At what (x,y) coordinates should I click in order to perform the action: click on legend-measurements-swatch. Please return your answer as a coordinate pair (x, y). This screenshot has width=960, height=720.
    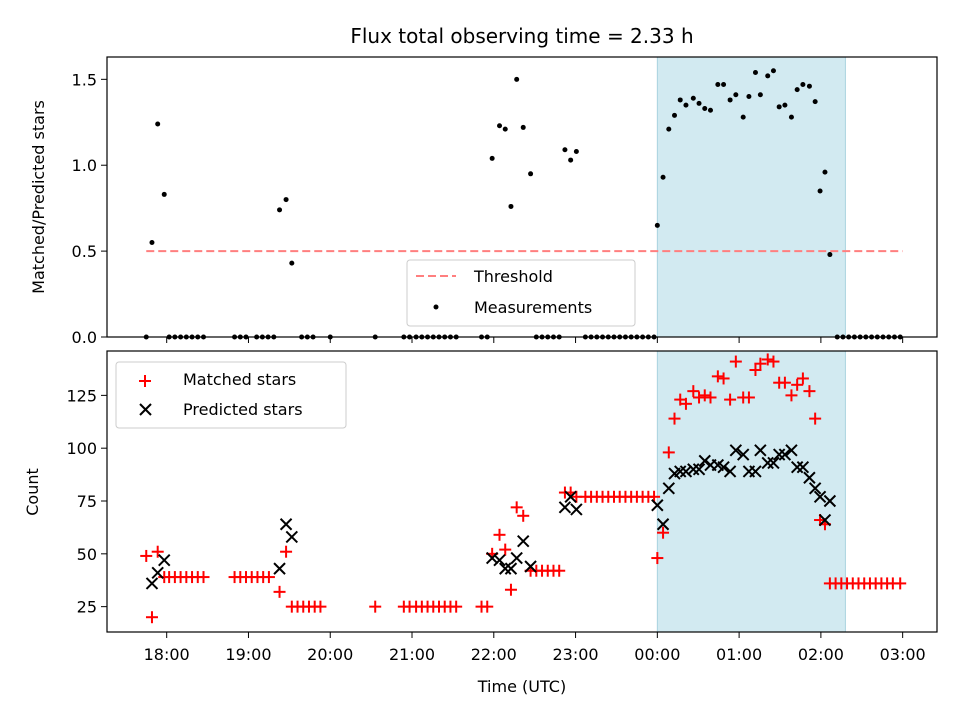
    Looking at the image, I should click on (436, 307).